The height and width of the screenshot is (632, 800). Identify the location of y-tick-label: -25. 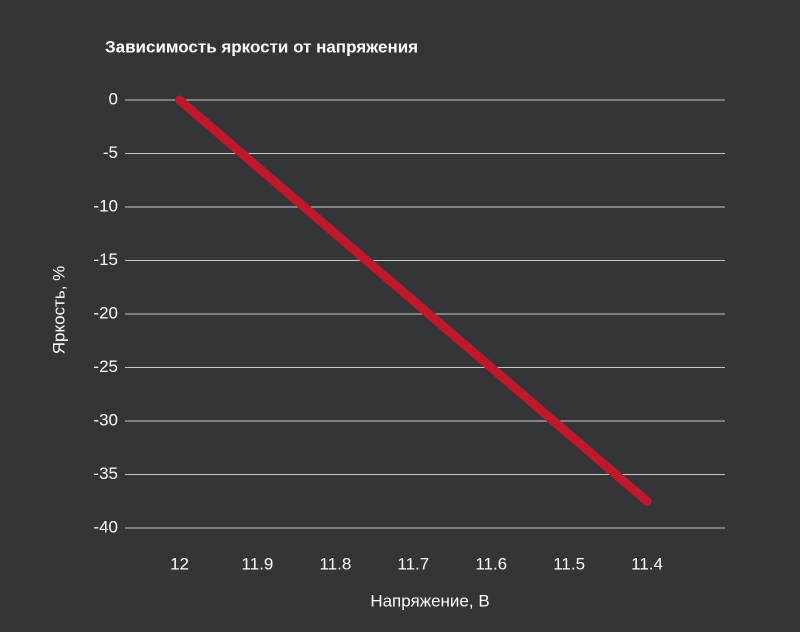
(105, 366).